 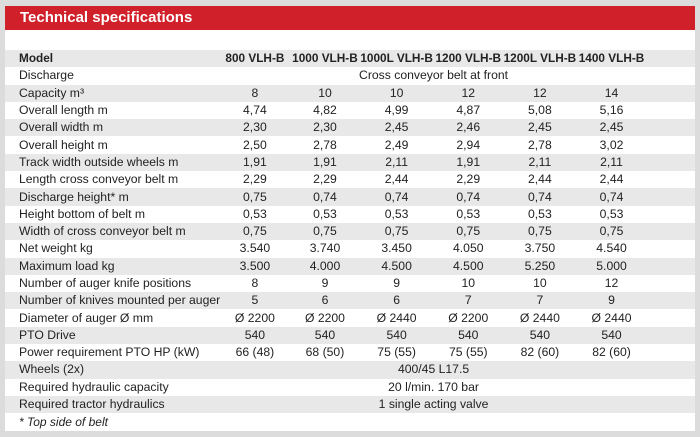 I want to click on spec-label: Required tractor hydraulics, so click(x=92, y=404).